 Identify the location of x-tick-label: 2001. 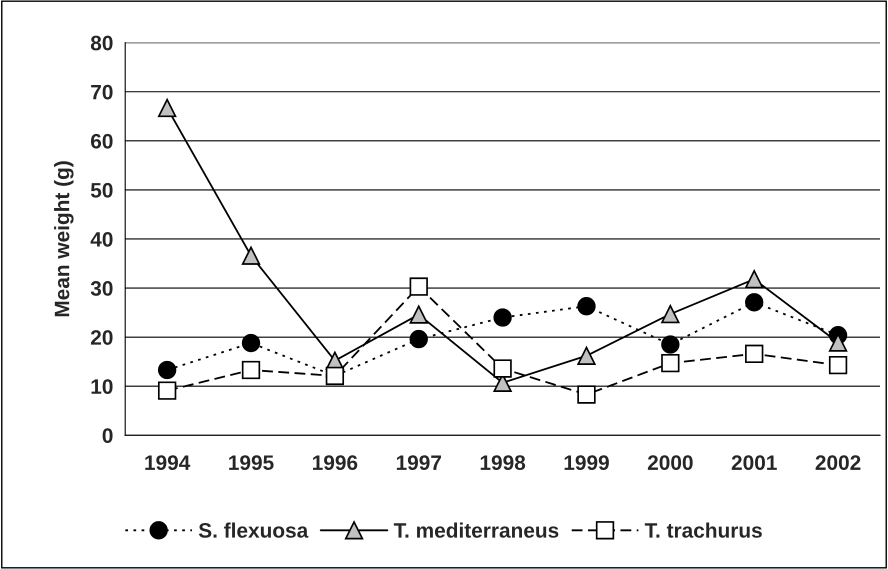
(754, 462).